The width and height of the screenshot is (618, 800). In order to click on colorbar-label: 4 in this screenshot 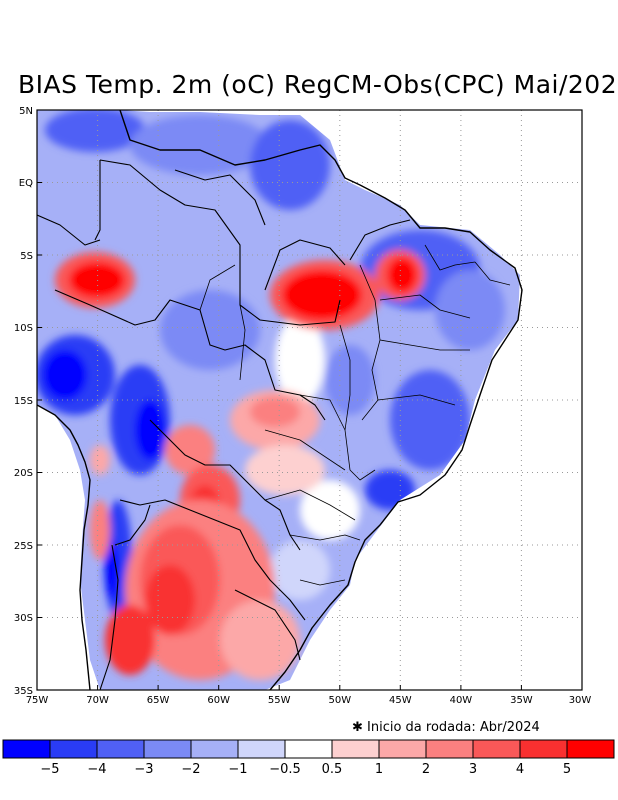, I will do `click(520, 769)`.